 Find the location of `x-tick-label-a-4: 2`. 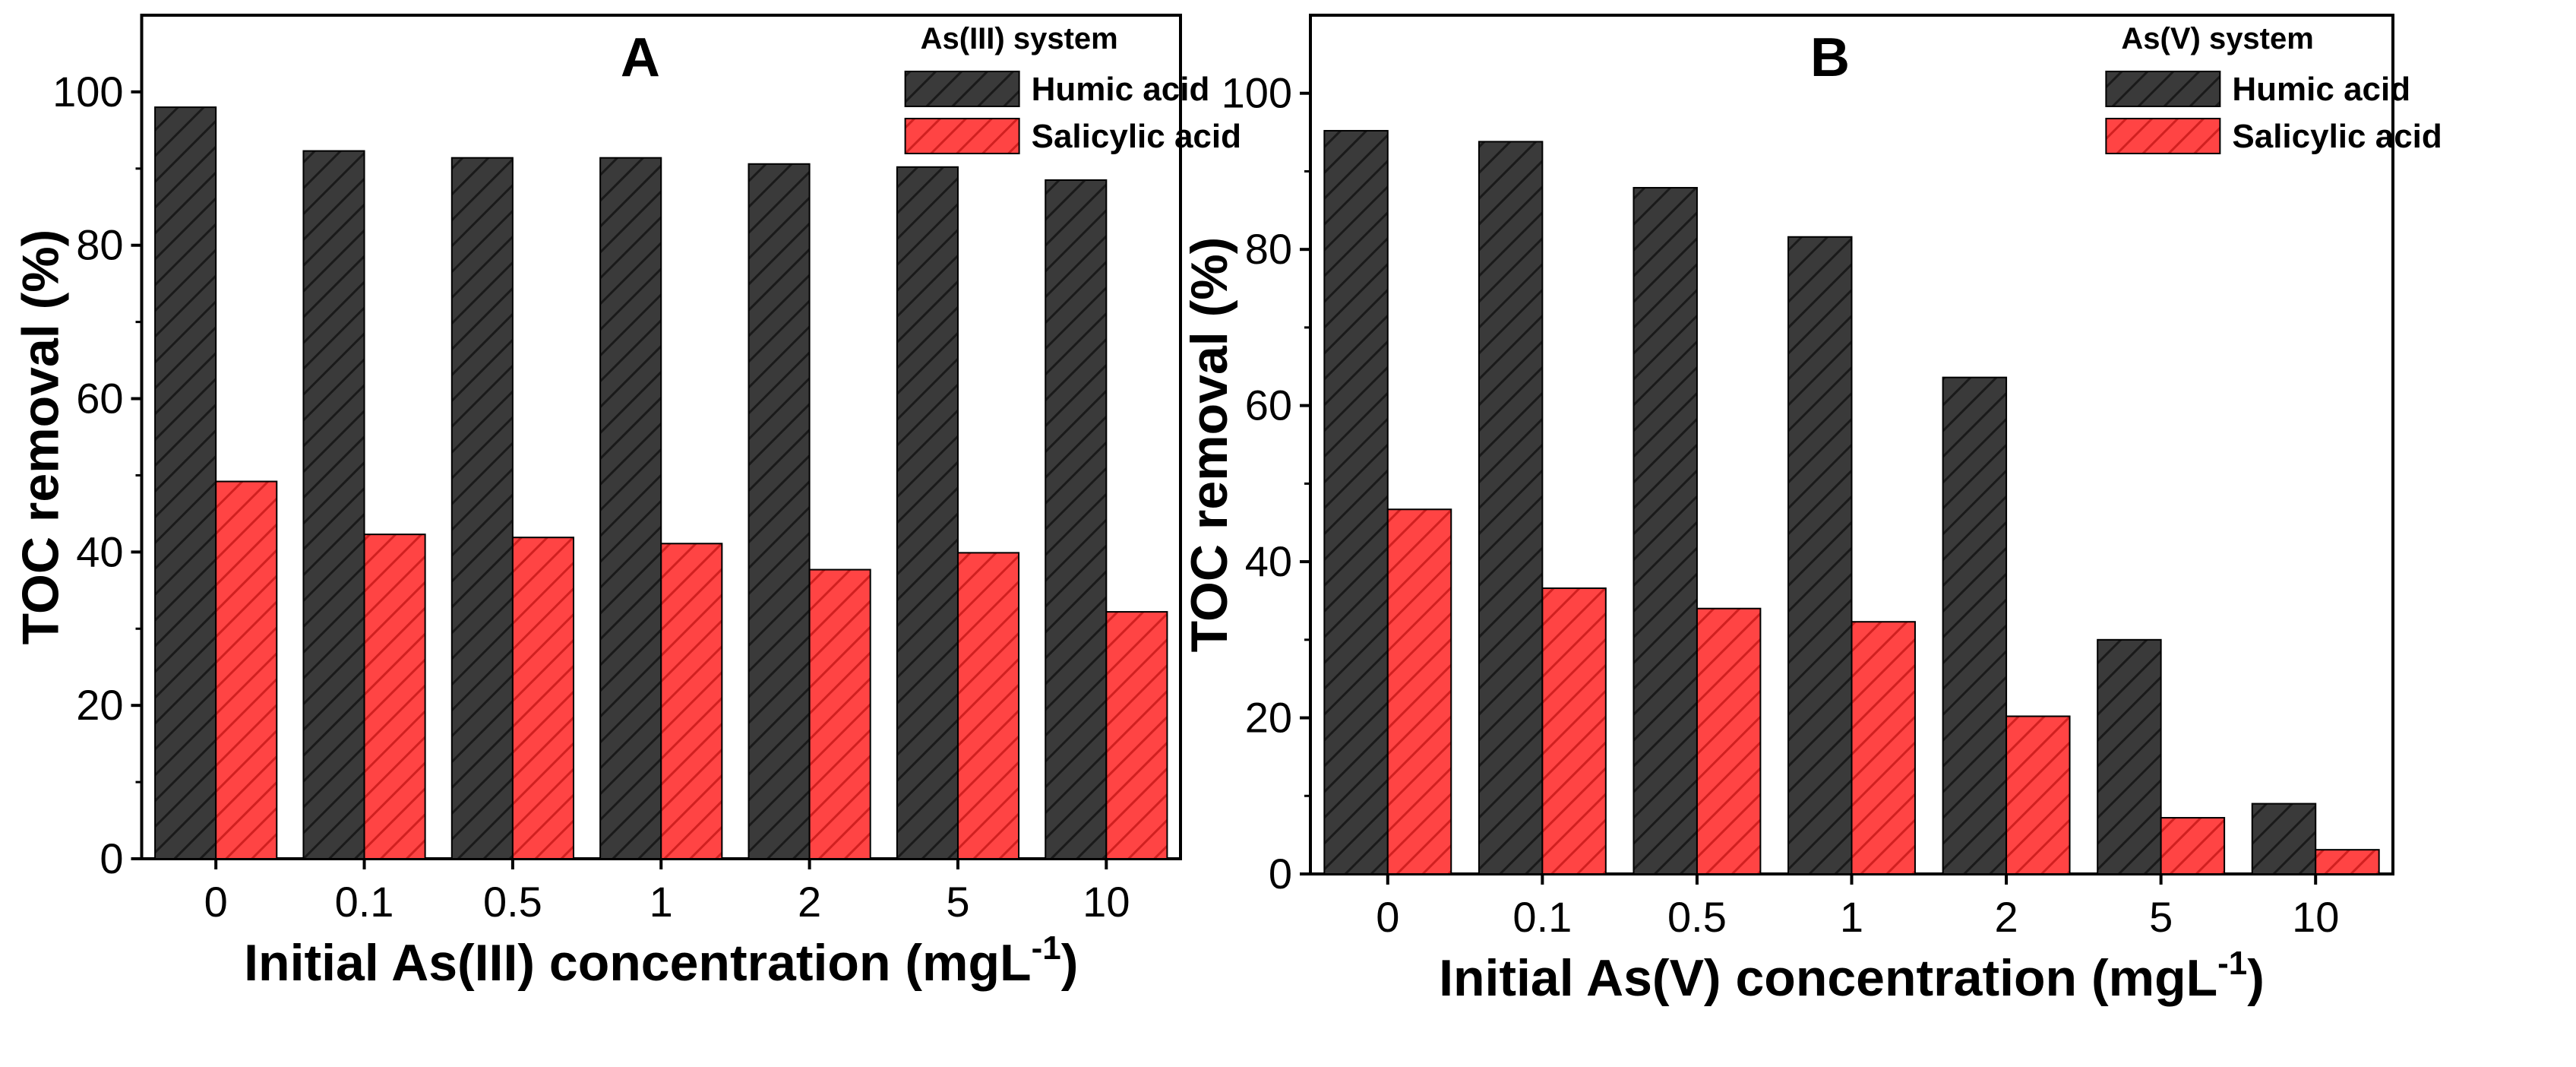

x-tick-label-a-4: 2 is located at coordinates (809, 902).